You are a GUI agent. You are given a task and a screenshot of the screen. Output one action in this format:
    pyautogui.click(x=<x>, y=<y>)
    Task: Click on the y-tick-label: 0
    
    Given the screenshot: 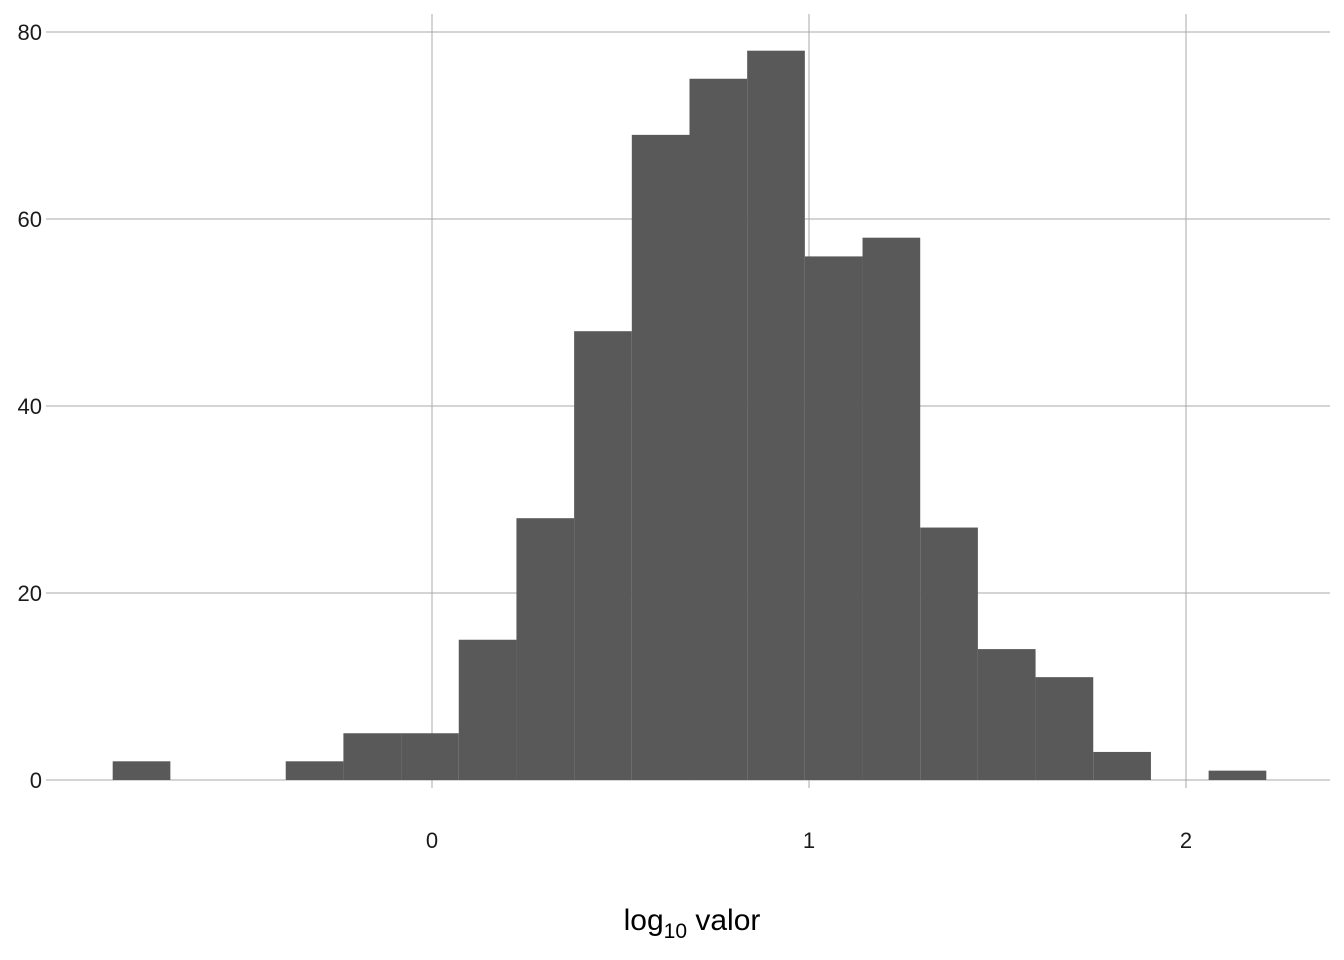 What is the action you would take?
    pyautogui.click(x=36, y=780)
    